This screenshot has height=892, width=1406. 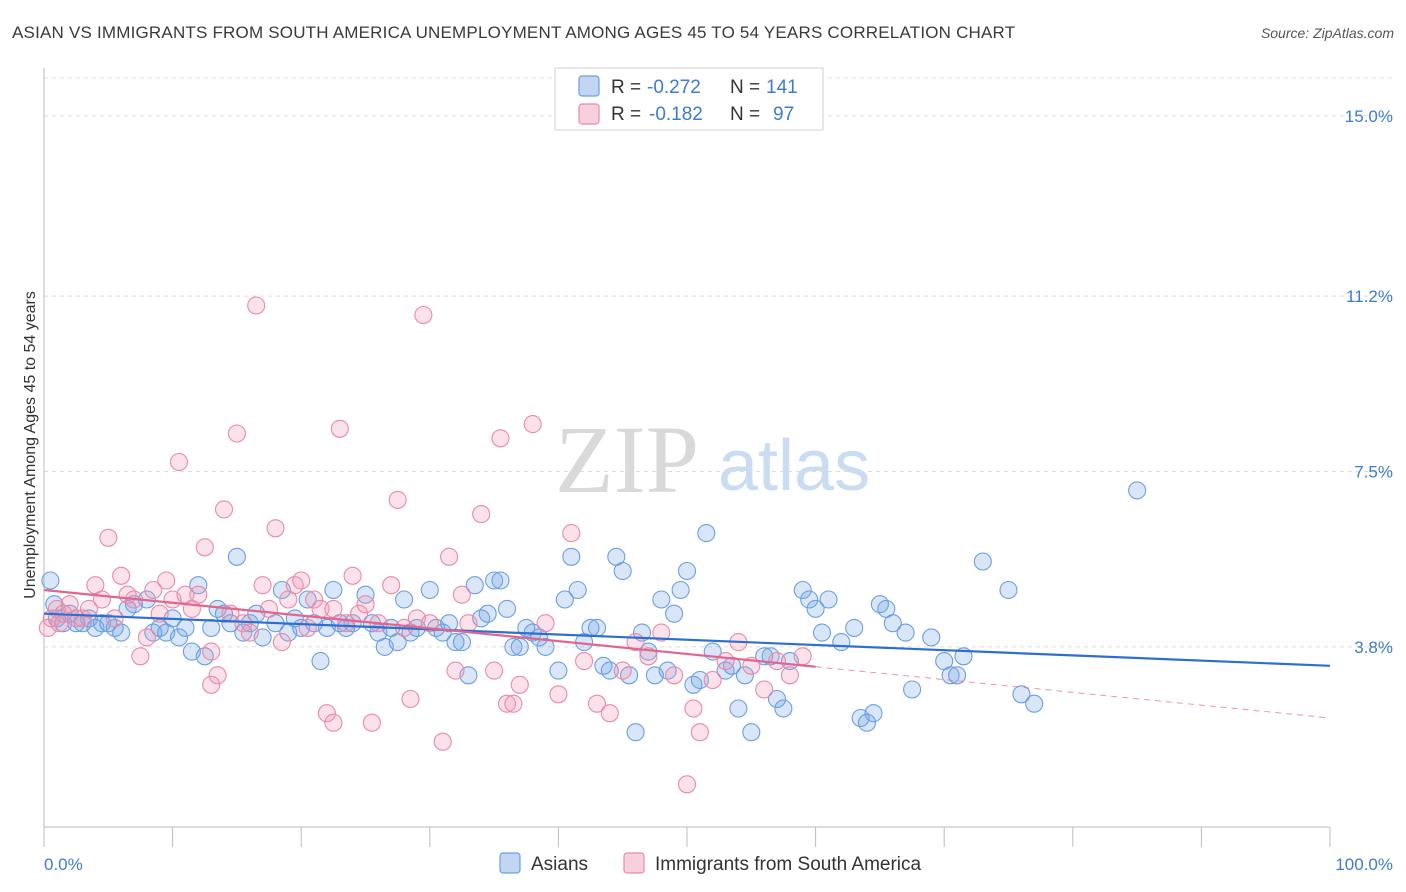 I want to click on y-tick-label-3: 15.0%, so click(x=1369, y=116).